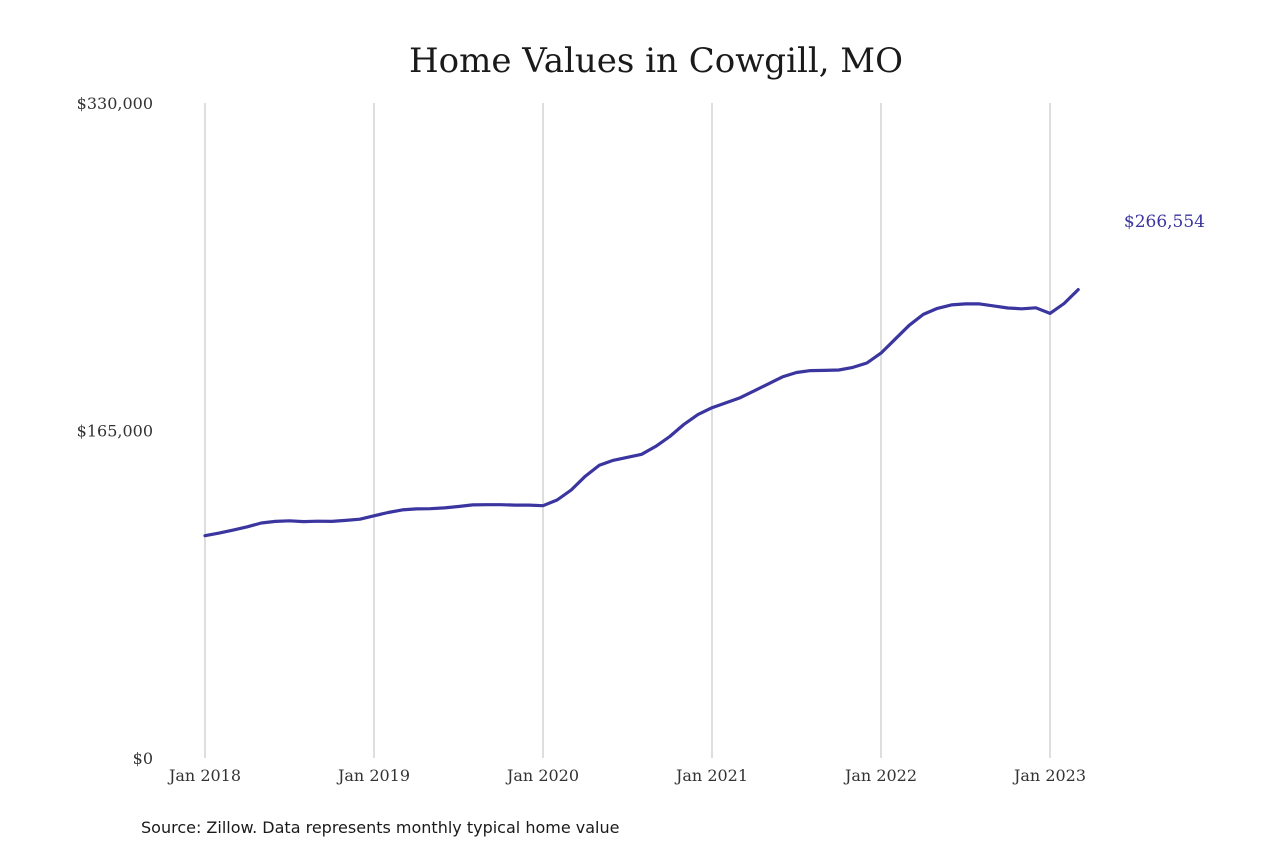 The image size is (1280, 853). Describe the element at coordinates (115, 103) in the screenshot. I see `y-tick-label: $330,000` at that location.